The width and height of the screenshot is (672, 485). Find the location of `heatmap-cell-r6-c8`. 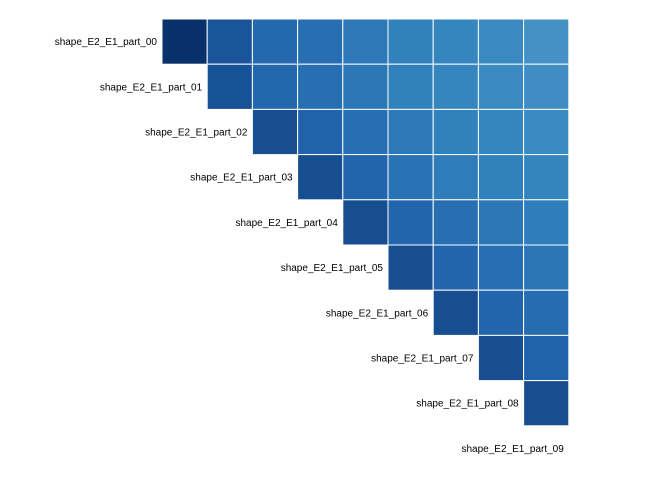

heatmap-cell-r6-c8 is located at coordinates (546, 312).